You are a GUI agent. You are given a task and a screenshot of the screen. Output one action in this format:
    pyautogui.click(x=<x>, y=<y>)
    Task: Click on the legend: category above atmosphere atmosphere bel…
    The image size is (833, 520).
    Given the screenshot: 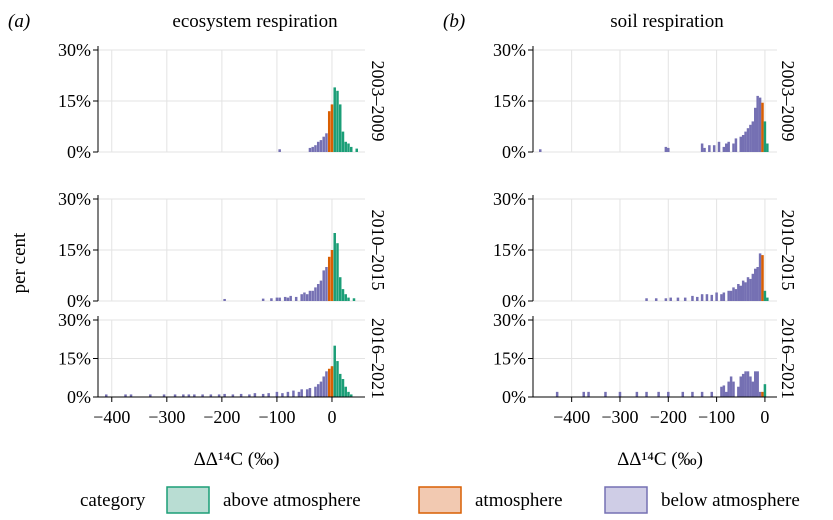 What is the action you would take?
    pyautogui.click(x=440, y=500)
    